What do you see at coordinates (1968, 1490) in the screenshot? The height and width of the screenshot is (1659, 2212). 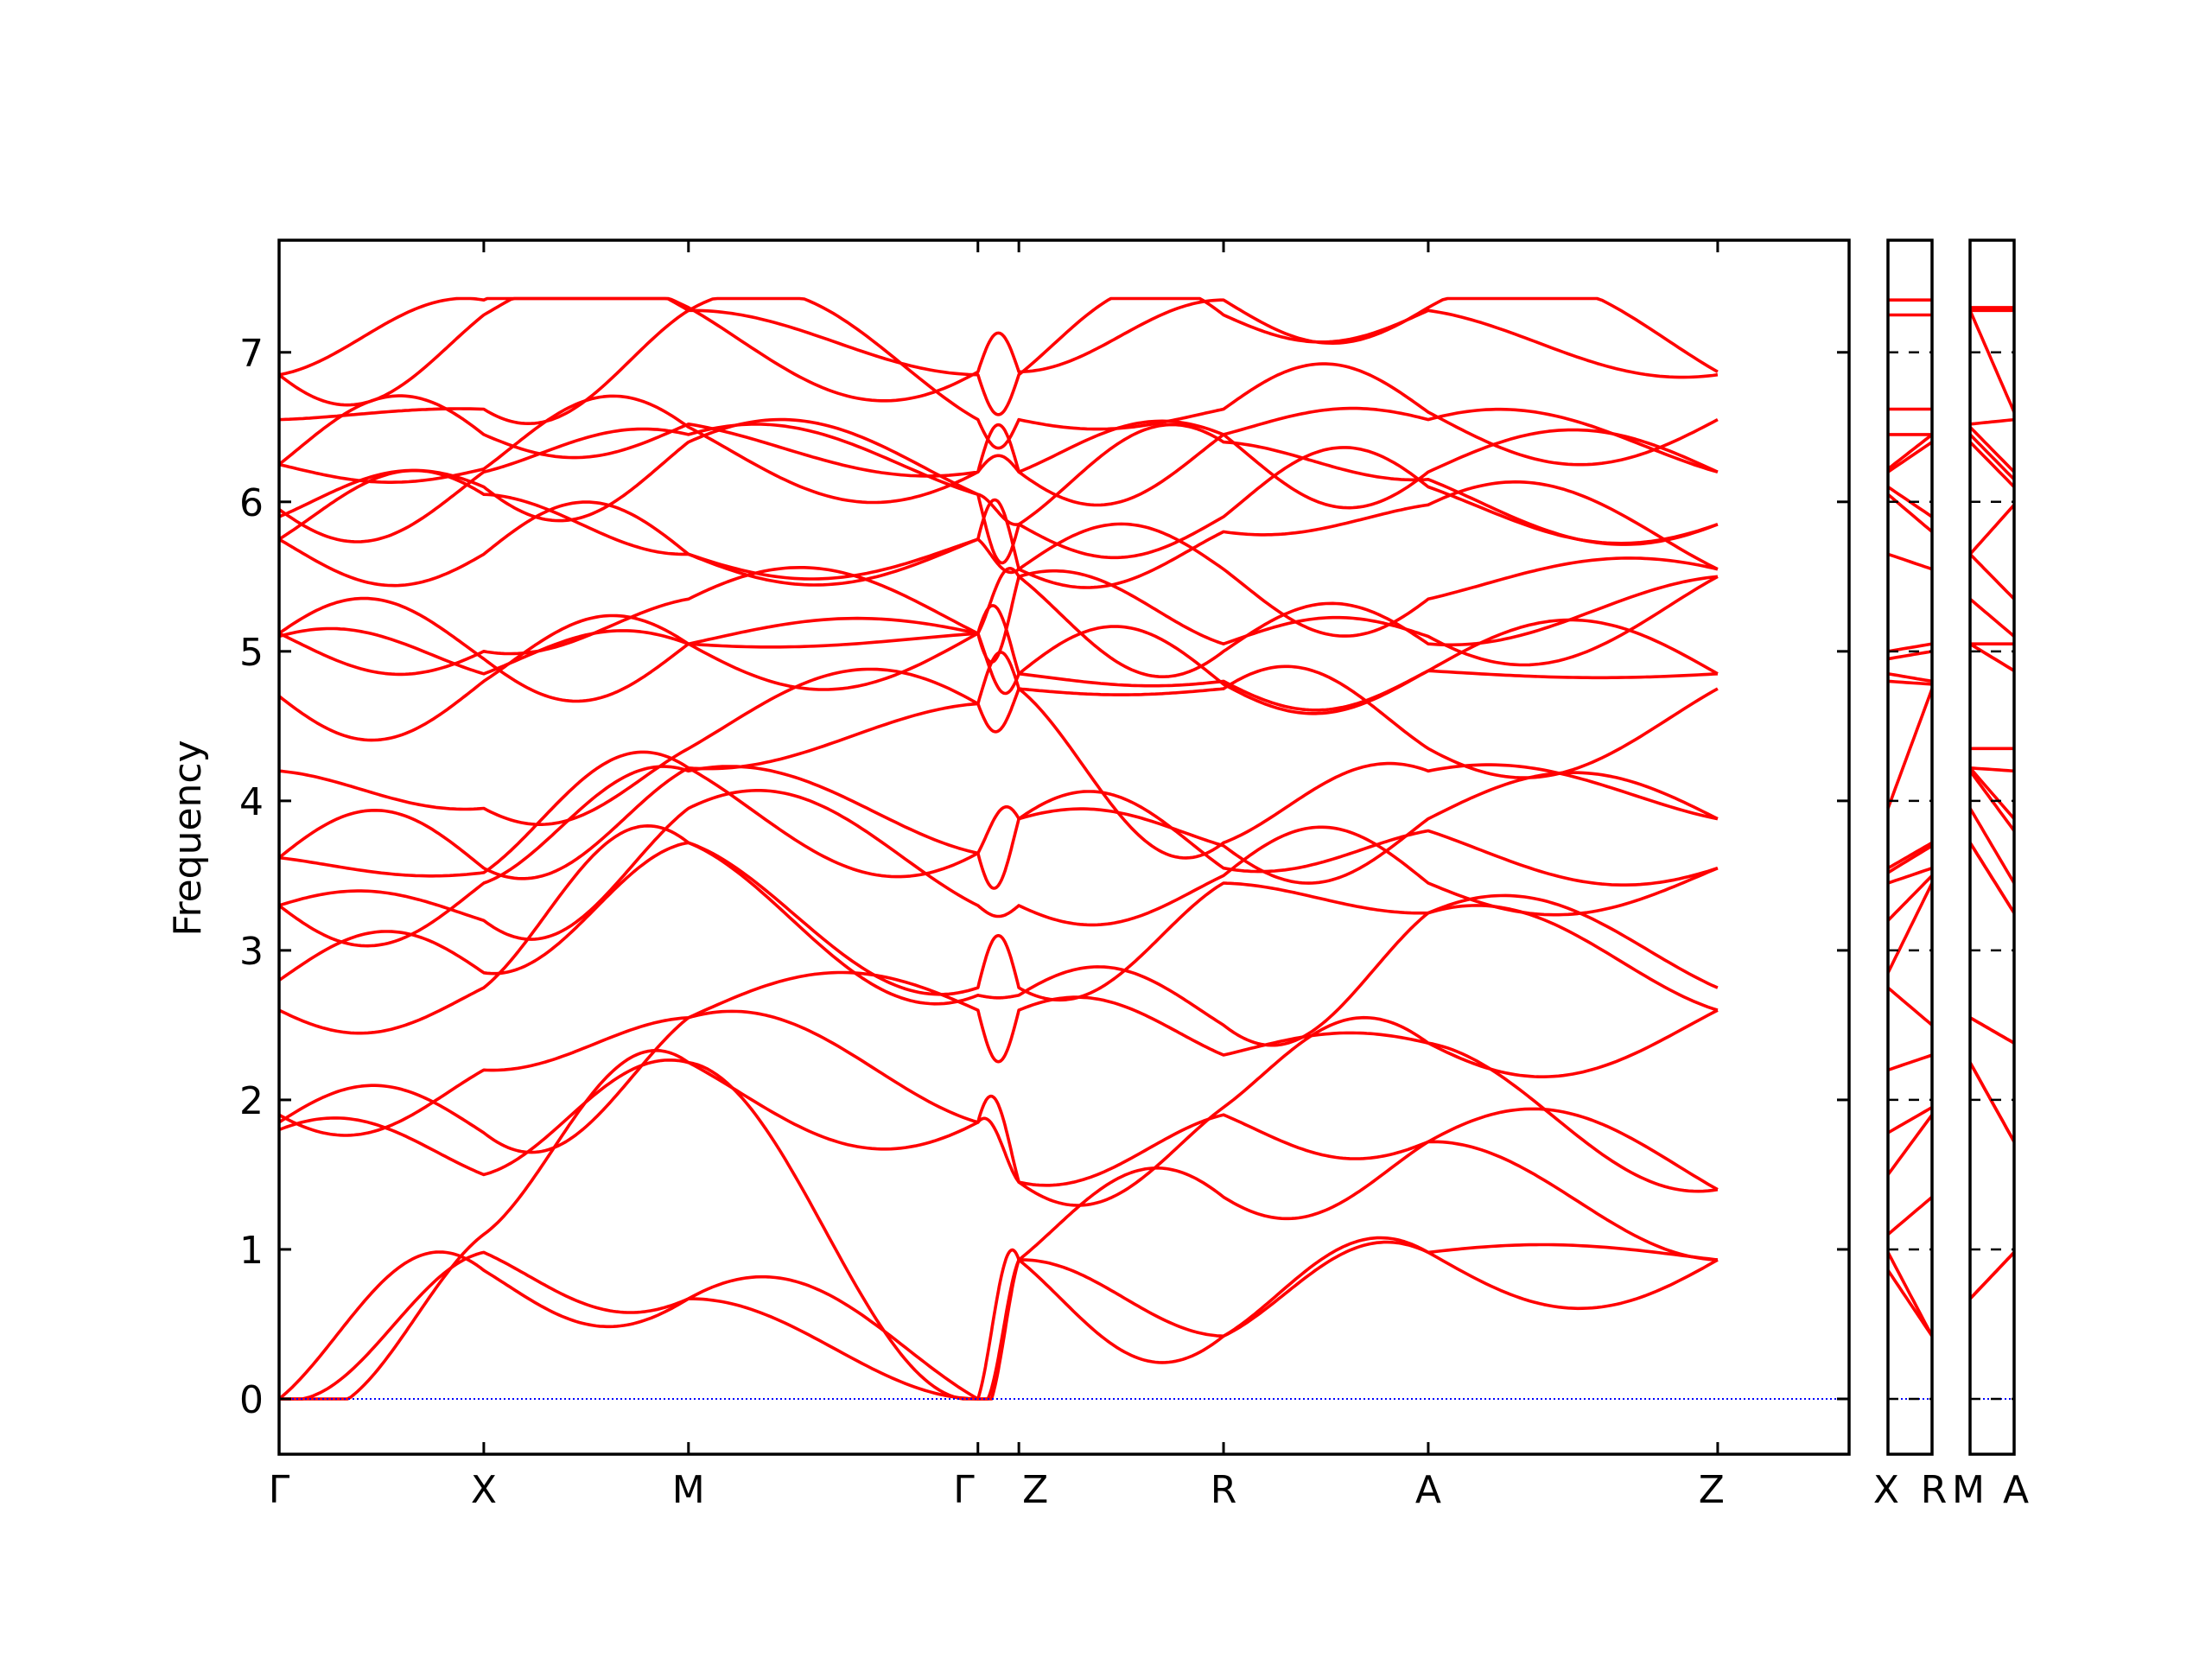 I see `panel3-start-label: M` at bounding box center [1968, 1490].